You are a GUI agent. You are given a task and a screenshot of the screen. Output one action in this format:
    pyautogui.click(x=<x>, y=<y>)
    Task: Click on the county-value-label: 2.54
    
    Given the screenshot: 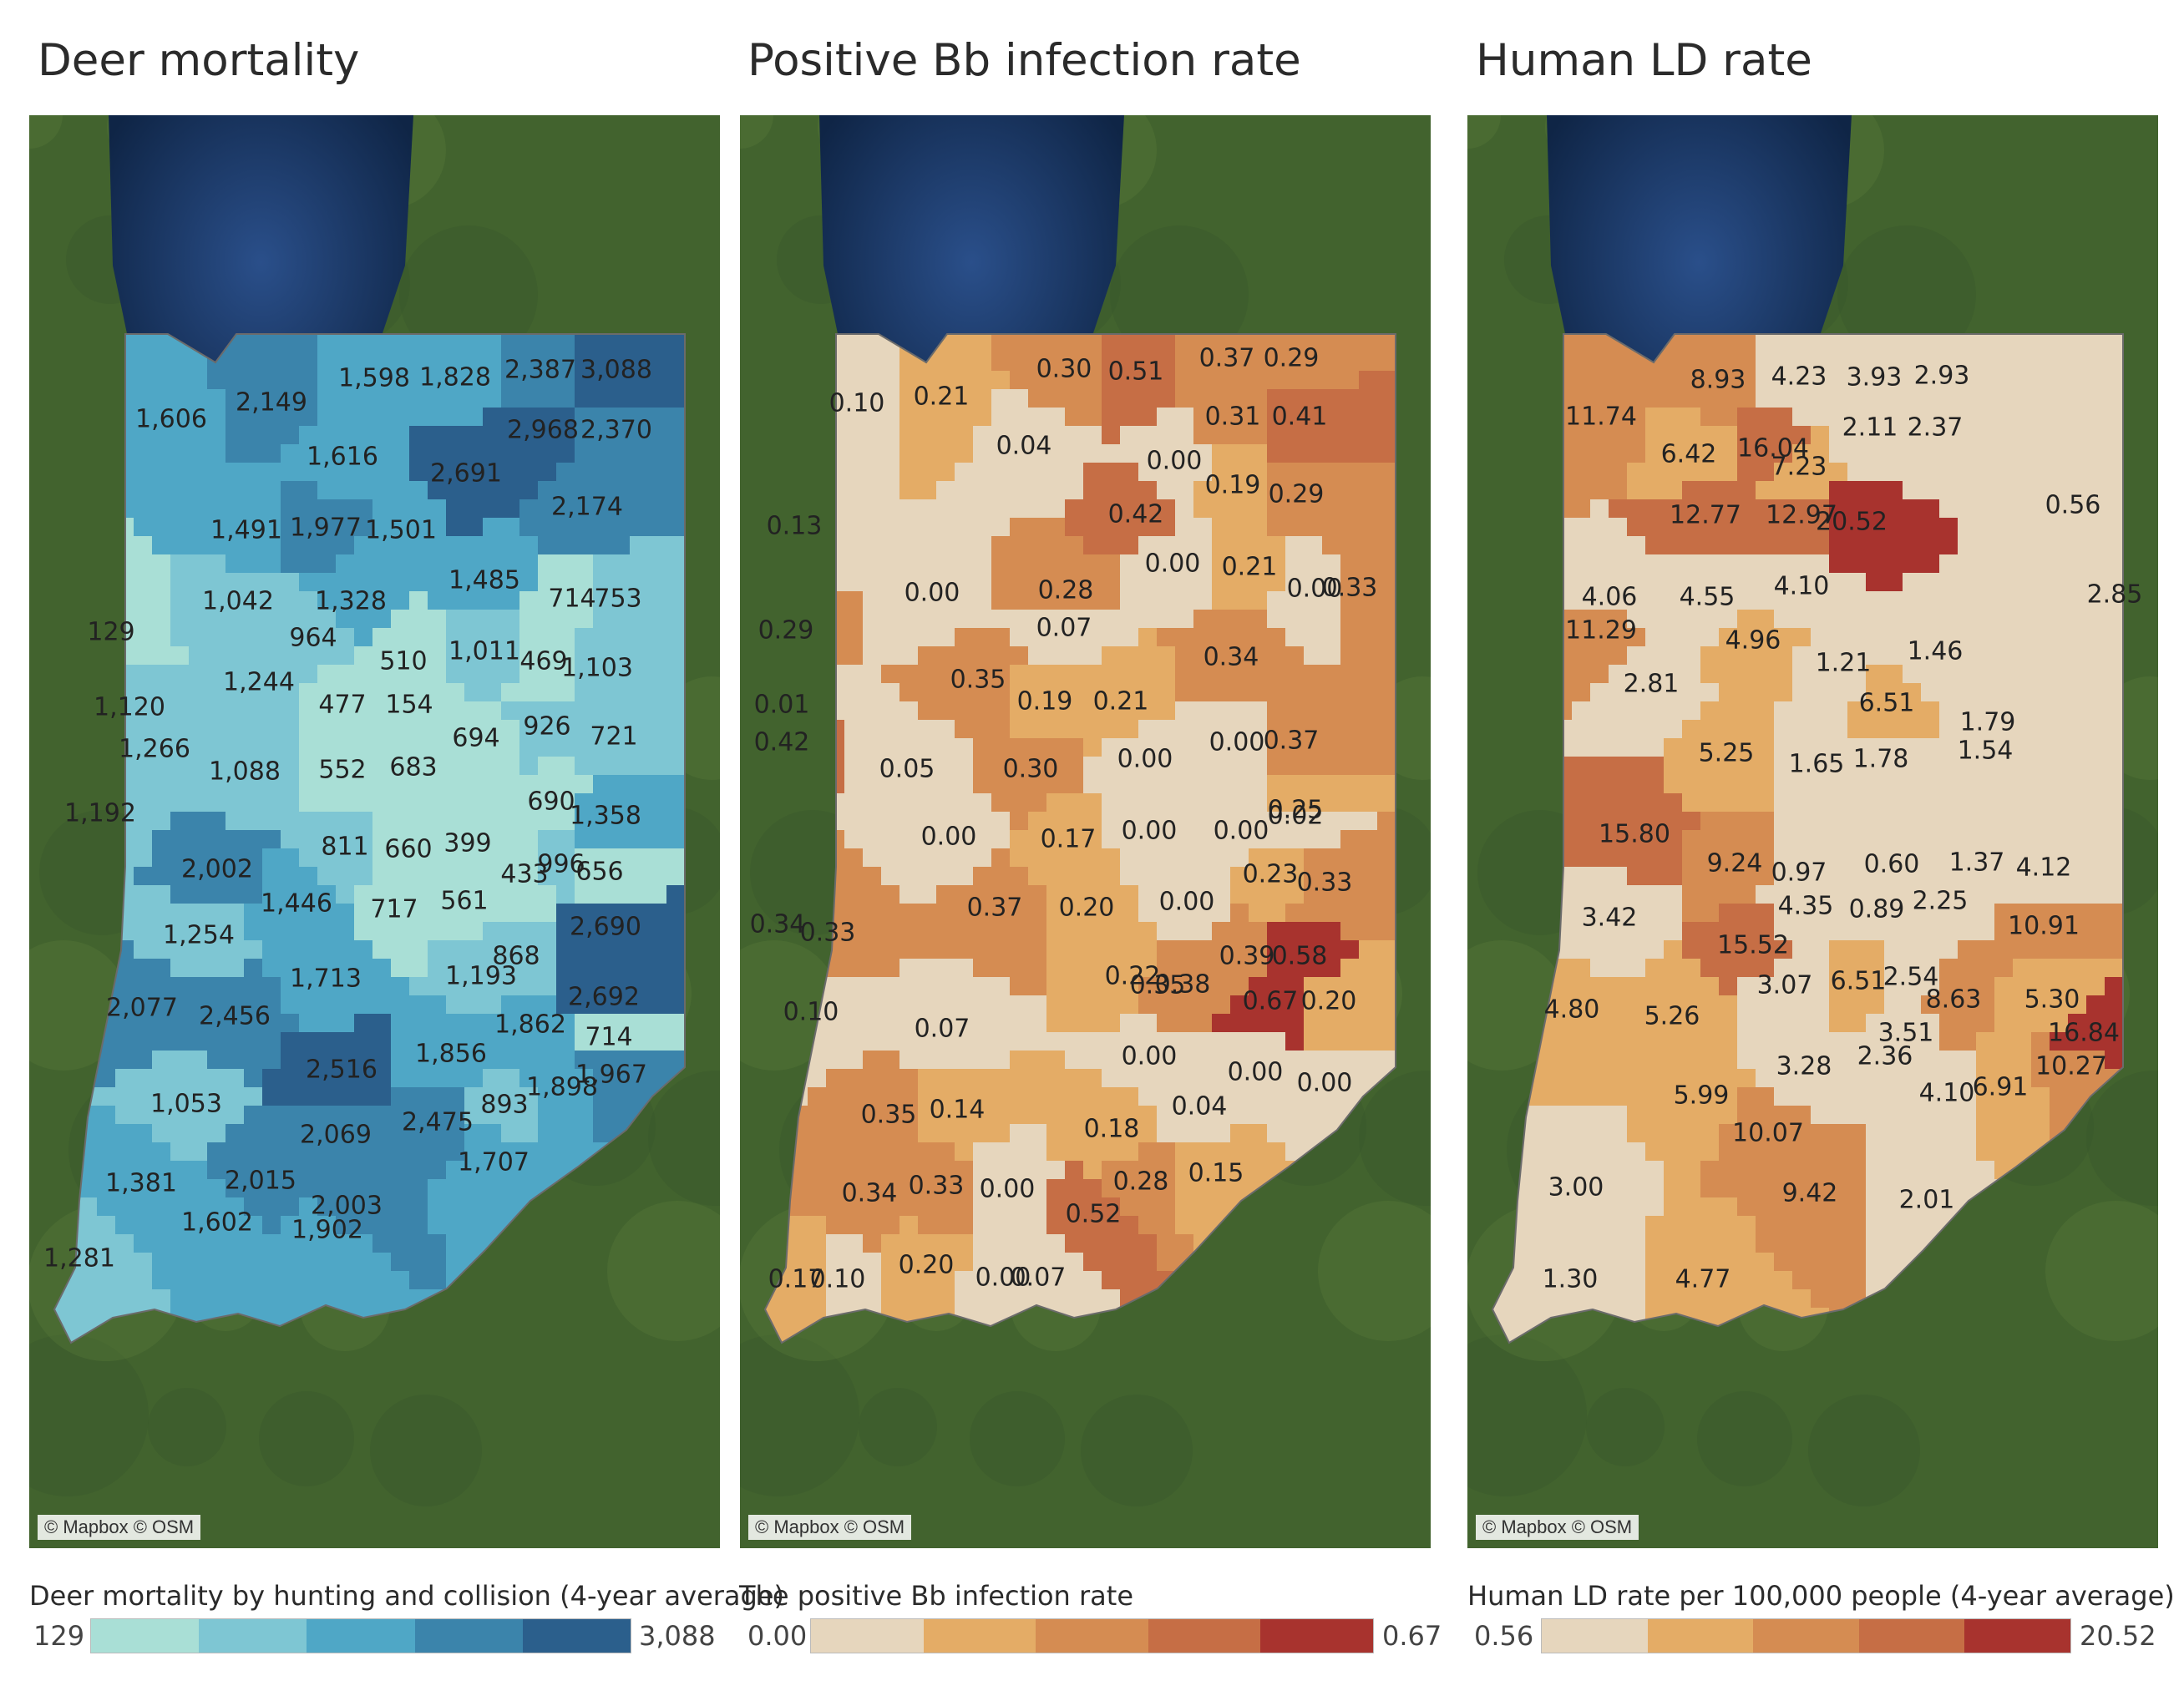 What is the action you would take?
    pyautogui.click(x=1911, y=977)
    